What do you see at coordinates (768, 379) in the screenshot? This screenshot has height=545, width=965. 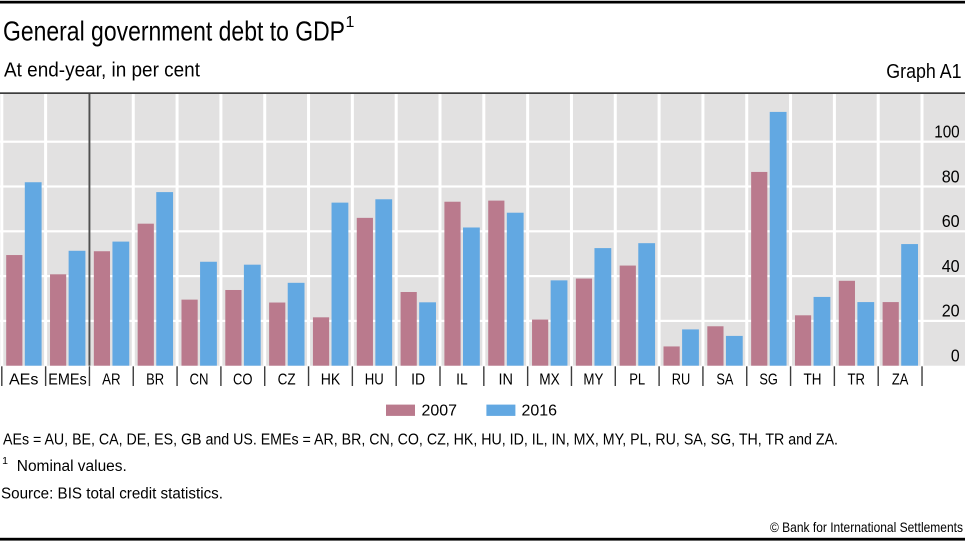 I see `svg-text: SG` at bounding box center [768, 379].